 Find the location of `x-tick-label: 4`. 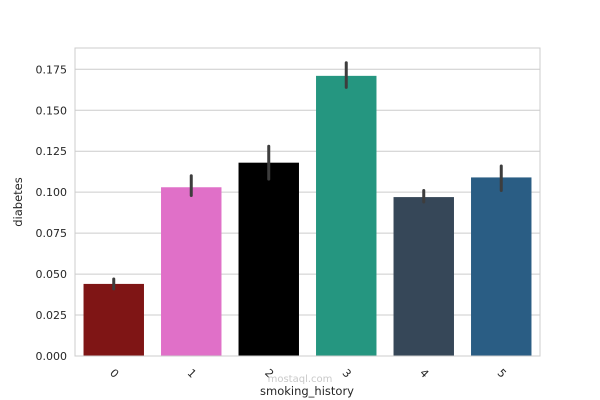

x-tick-label: 4 is located at coordinates (424, 373).